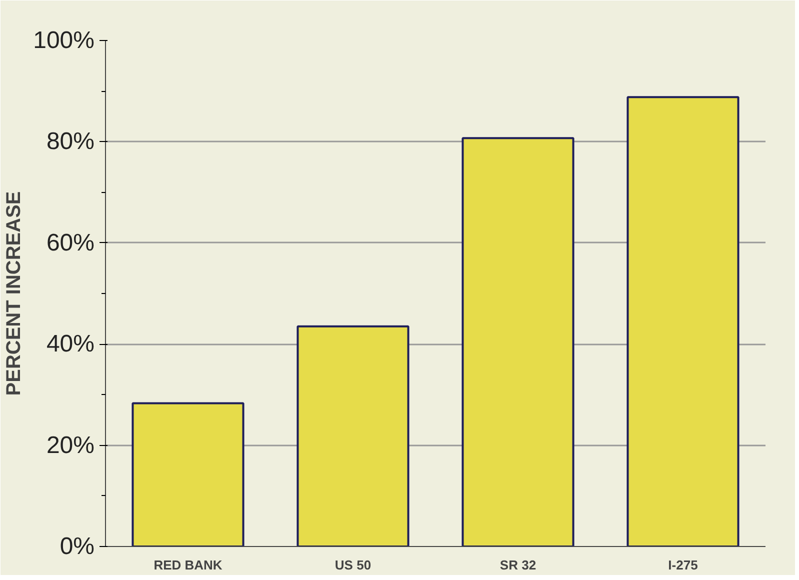 The image size is (799, 580). I want to click on y-tick-label: 0%, so click(77, 546).